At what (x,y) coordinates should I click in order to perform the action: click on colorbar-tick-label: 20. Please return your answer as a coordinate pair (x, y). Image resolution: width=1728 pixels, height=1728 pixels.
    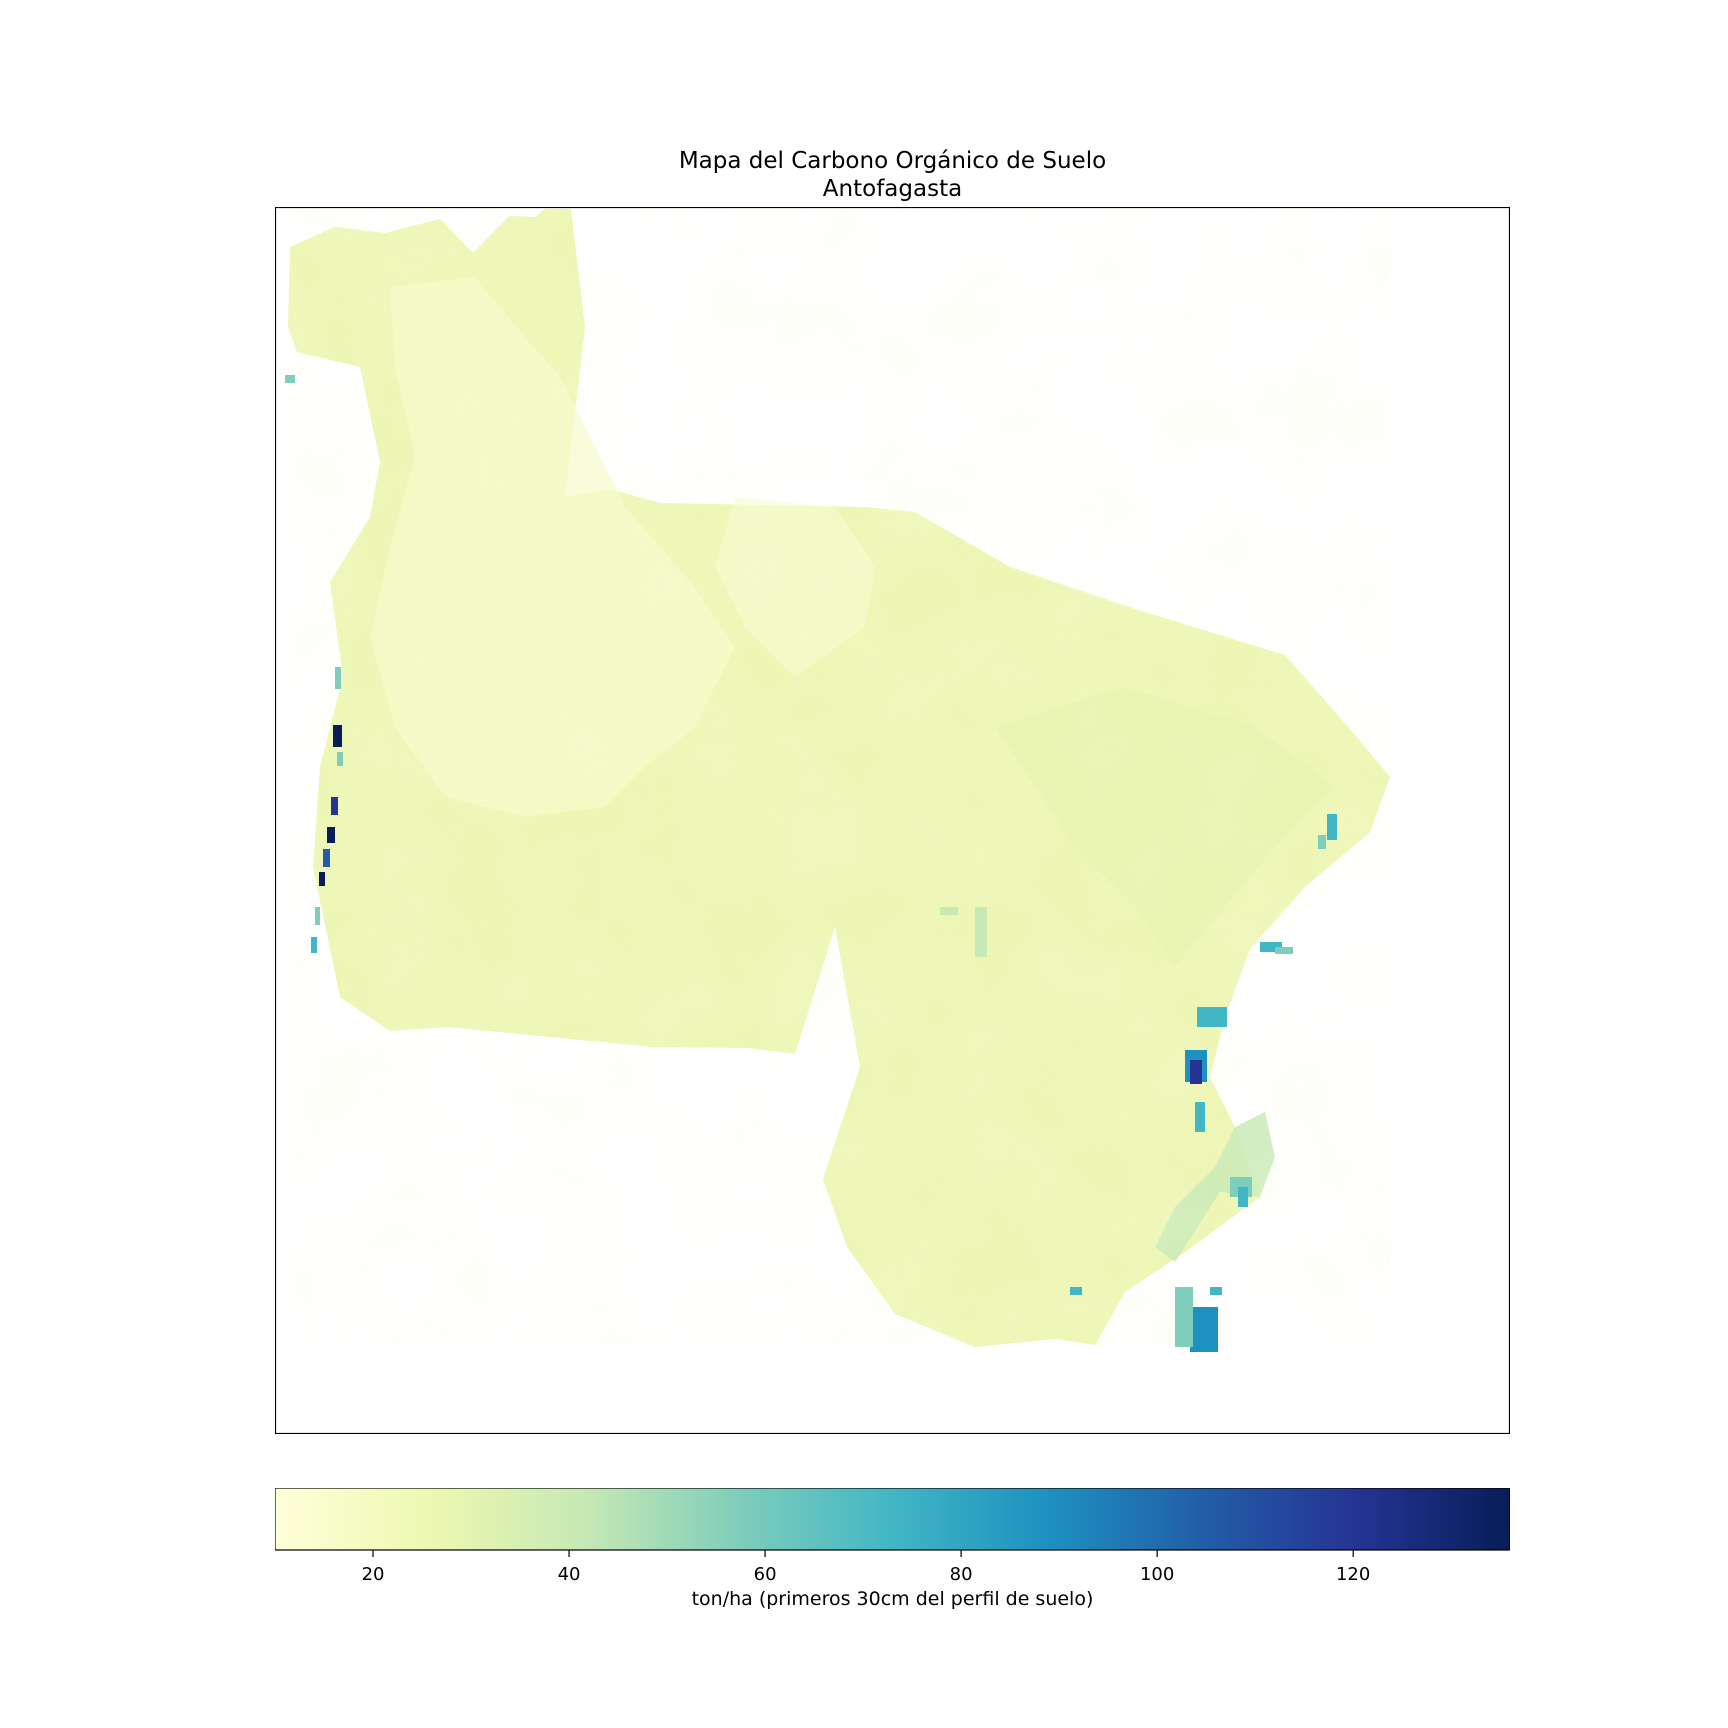
    Looking at the image, I should click on (373, 1574).